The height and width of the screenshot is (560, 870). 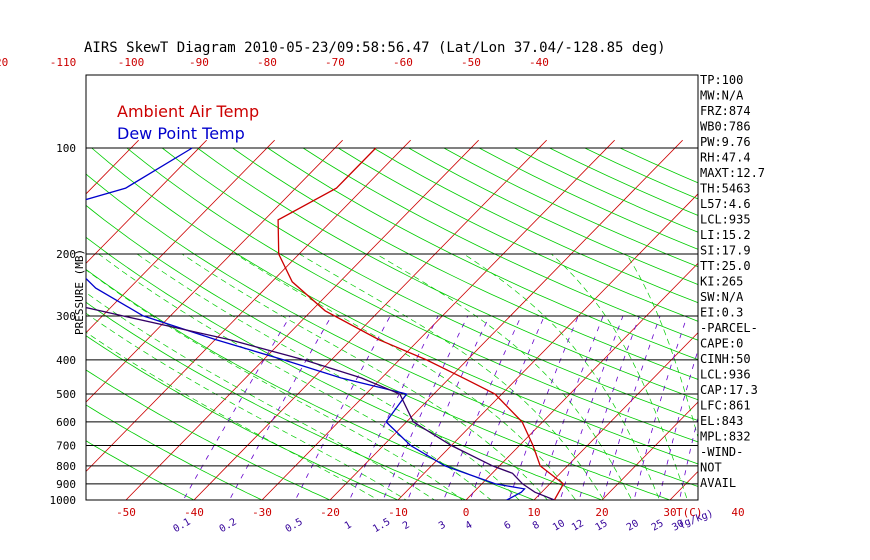 I want to click on pressure-tick-label: 400, so click(x=66, y=360).